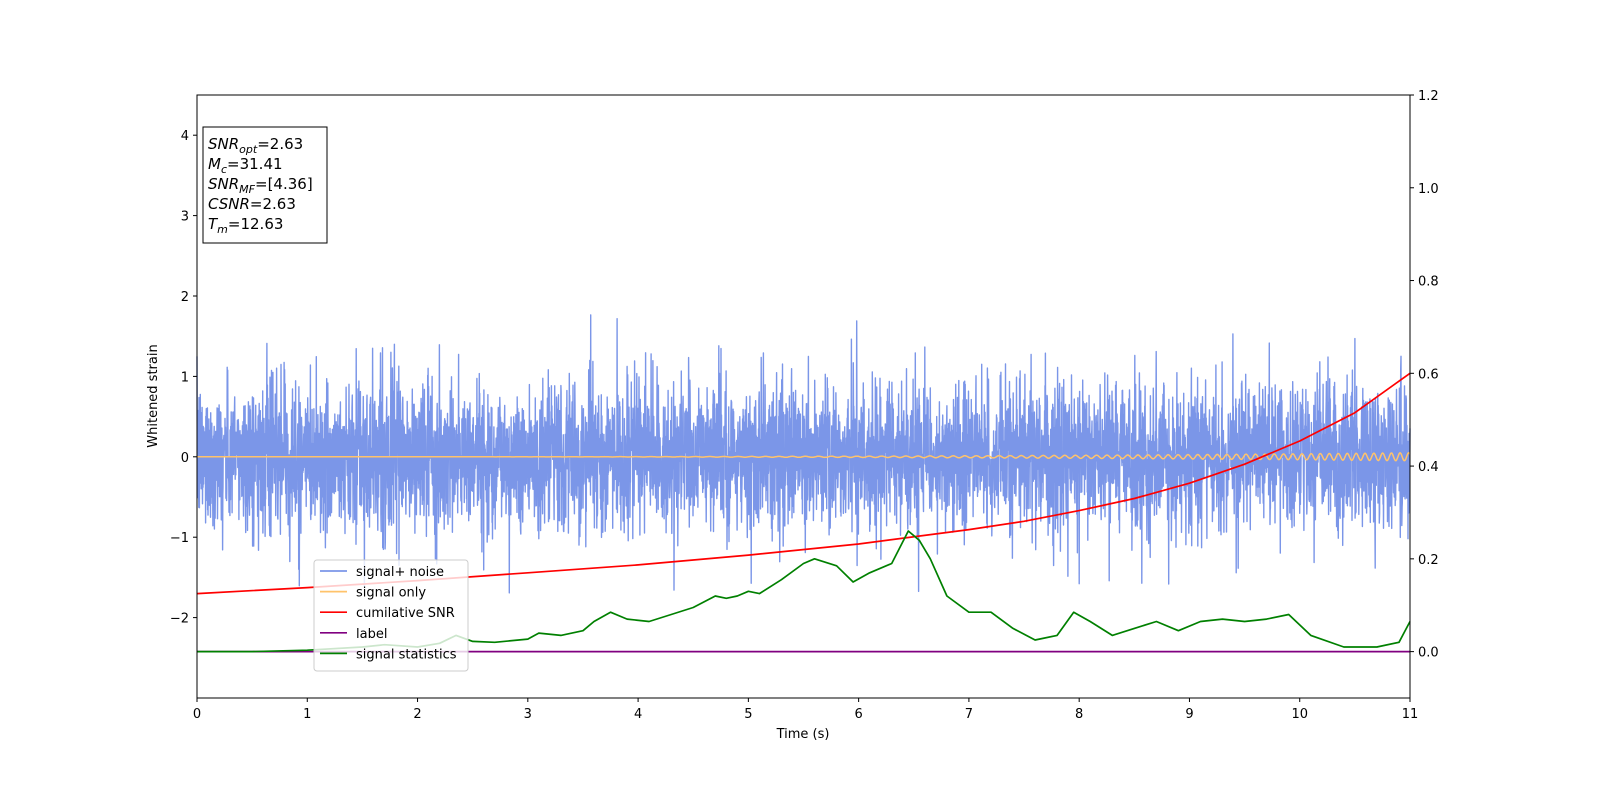  What do you see at coordinates (1428, 467) in the screenshot?
I see `y-right-tick-label: 0.4` at bounding box center [1428, 467].